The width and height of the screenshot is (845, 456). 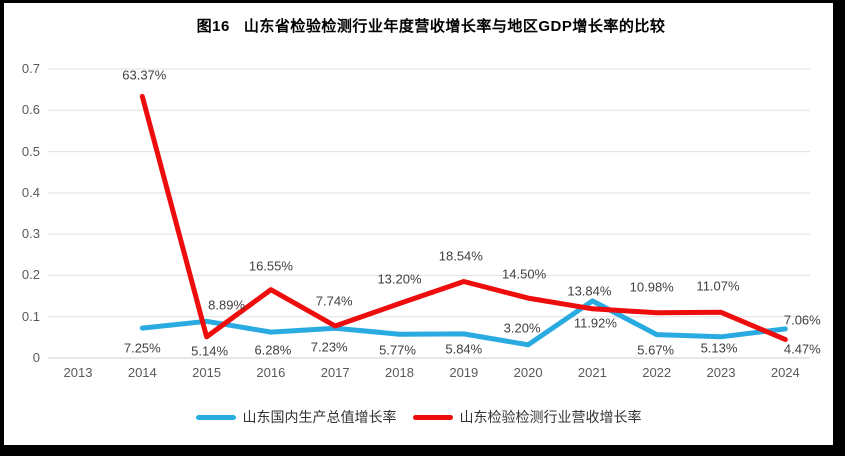 What do you see at coordinates (142, 372) in the screenshot?
I see `x-axis-tick-label: 2014` at bounding box center [142, 372].